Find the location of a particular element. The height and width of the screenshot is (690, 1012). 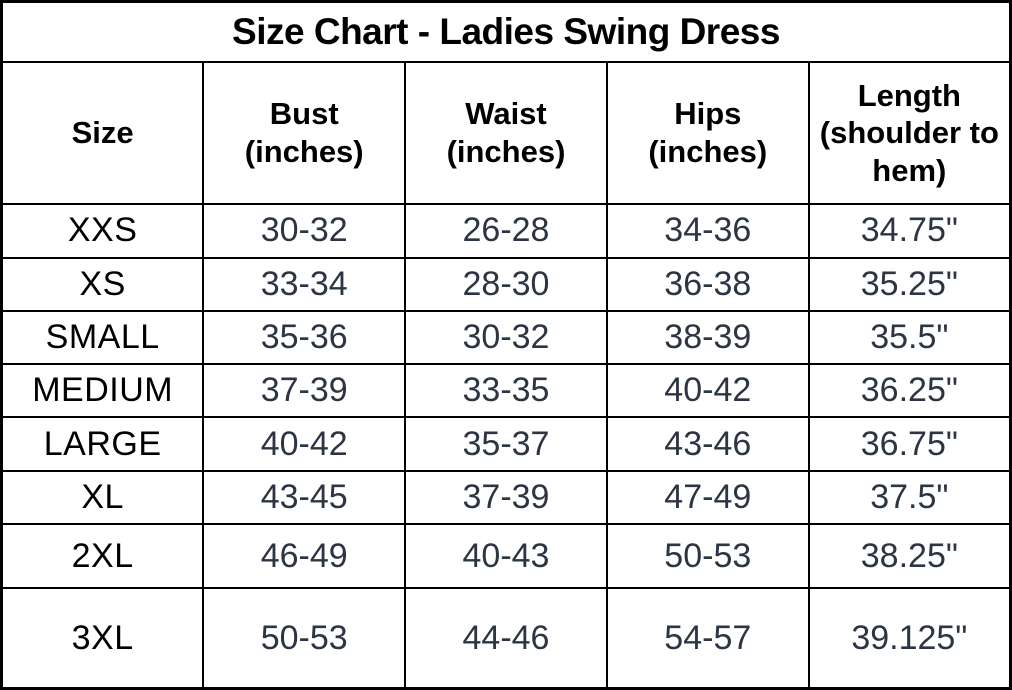

column-header-waist: Waist (inches) is located at coordinates (506, 133).